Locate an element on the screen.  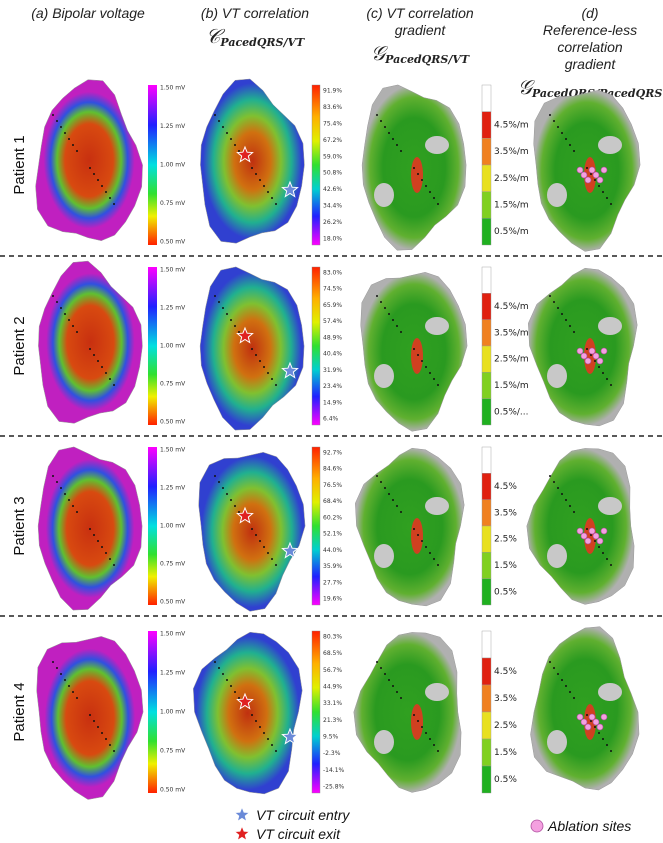
correlation-tick: 65.9% is located at coordinates (332, 305).